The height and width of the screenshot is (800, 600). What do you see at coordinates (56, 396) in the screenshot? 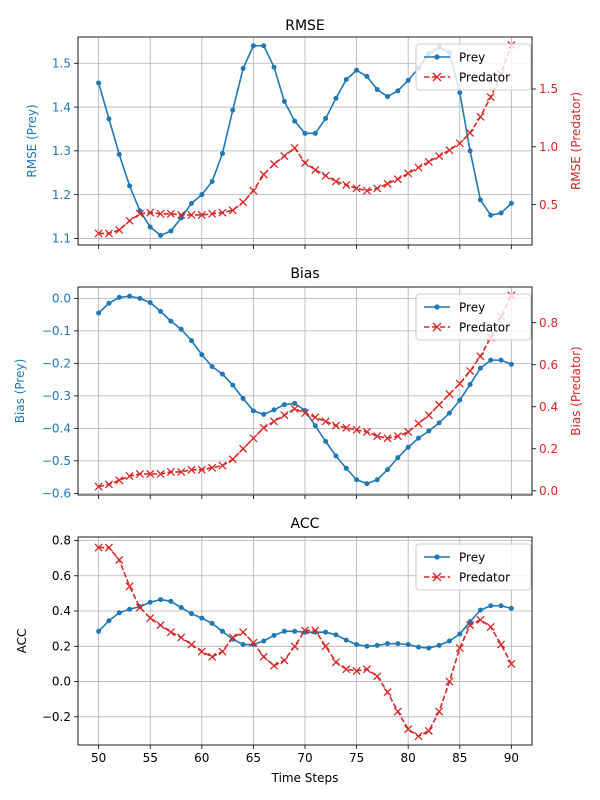
I see `bias-left-tick-label: −0.3` at bounding box center [56, 396].